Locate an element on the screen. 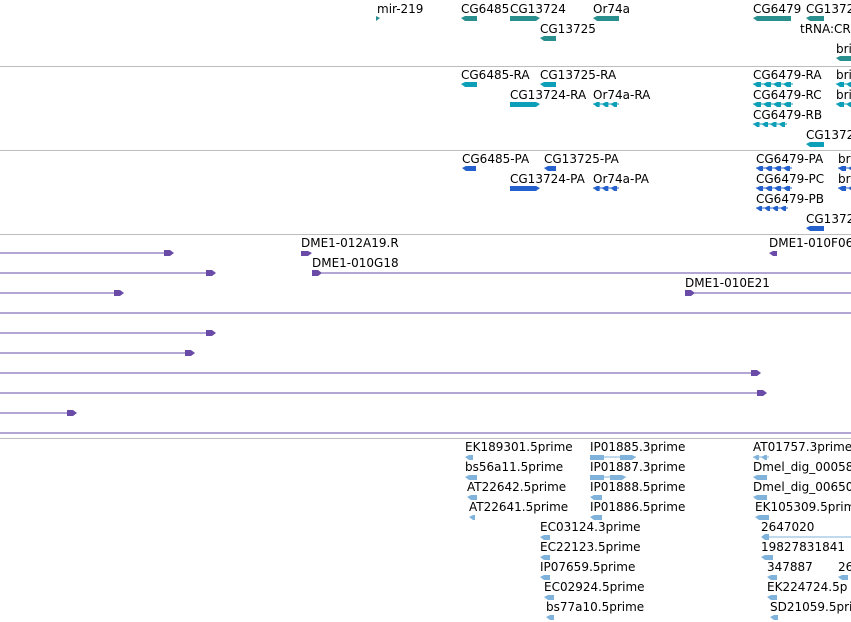  feature-label: IP07659.5prime is located at coordinates (588, 567).